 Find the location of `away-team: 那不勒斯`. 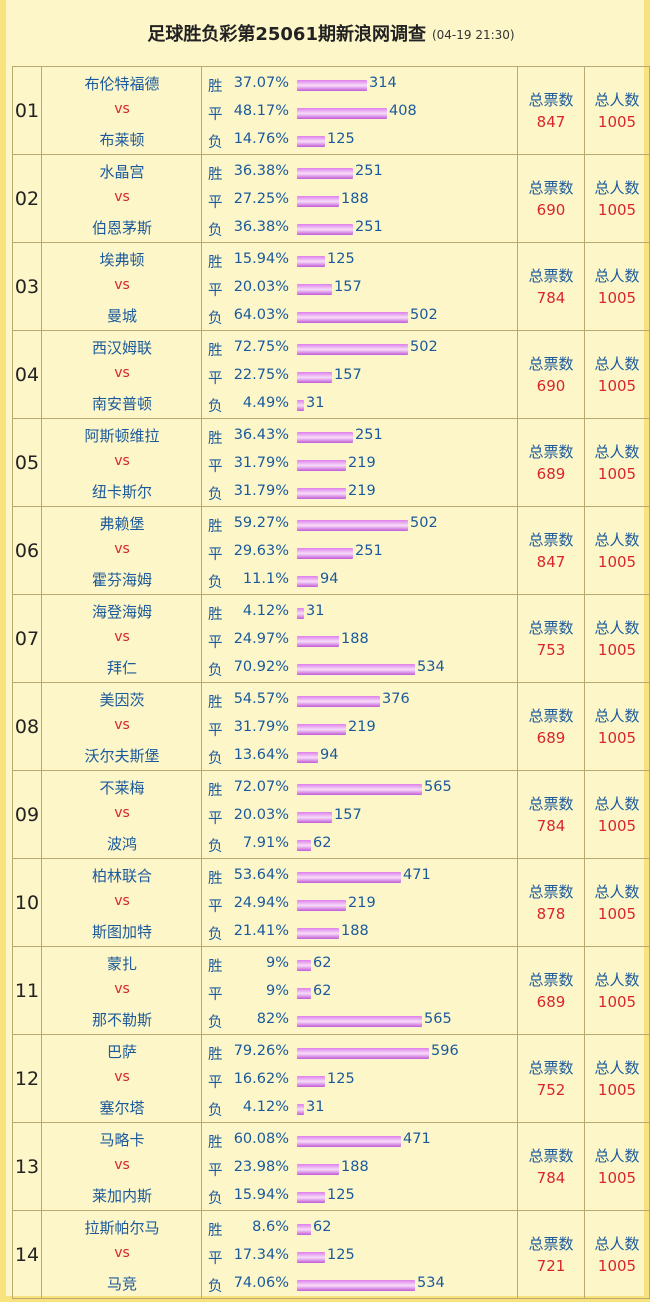

away-team: 那不勒斯 is located at coordinates (121, 1020).